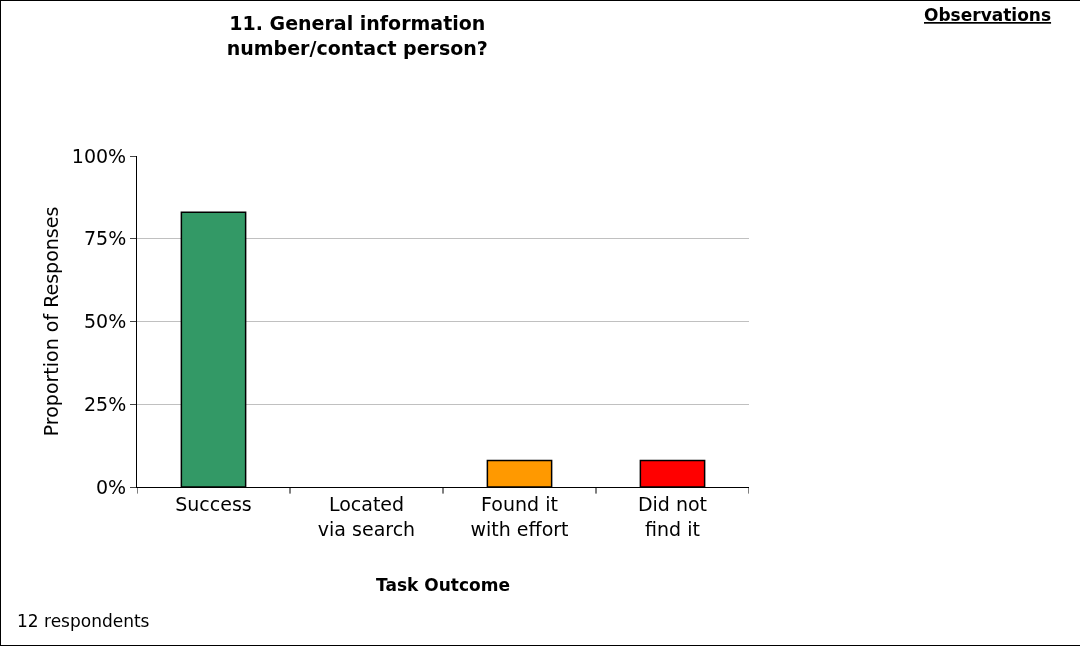 This screenshot has width=1080, height=646. What do you see at coordinates (99, 155) in the screenshot?
I see `y-tick-label: 100%` at bounding box center [99, 155].